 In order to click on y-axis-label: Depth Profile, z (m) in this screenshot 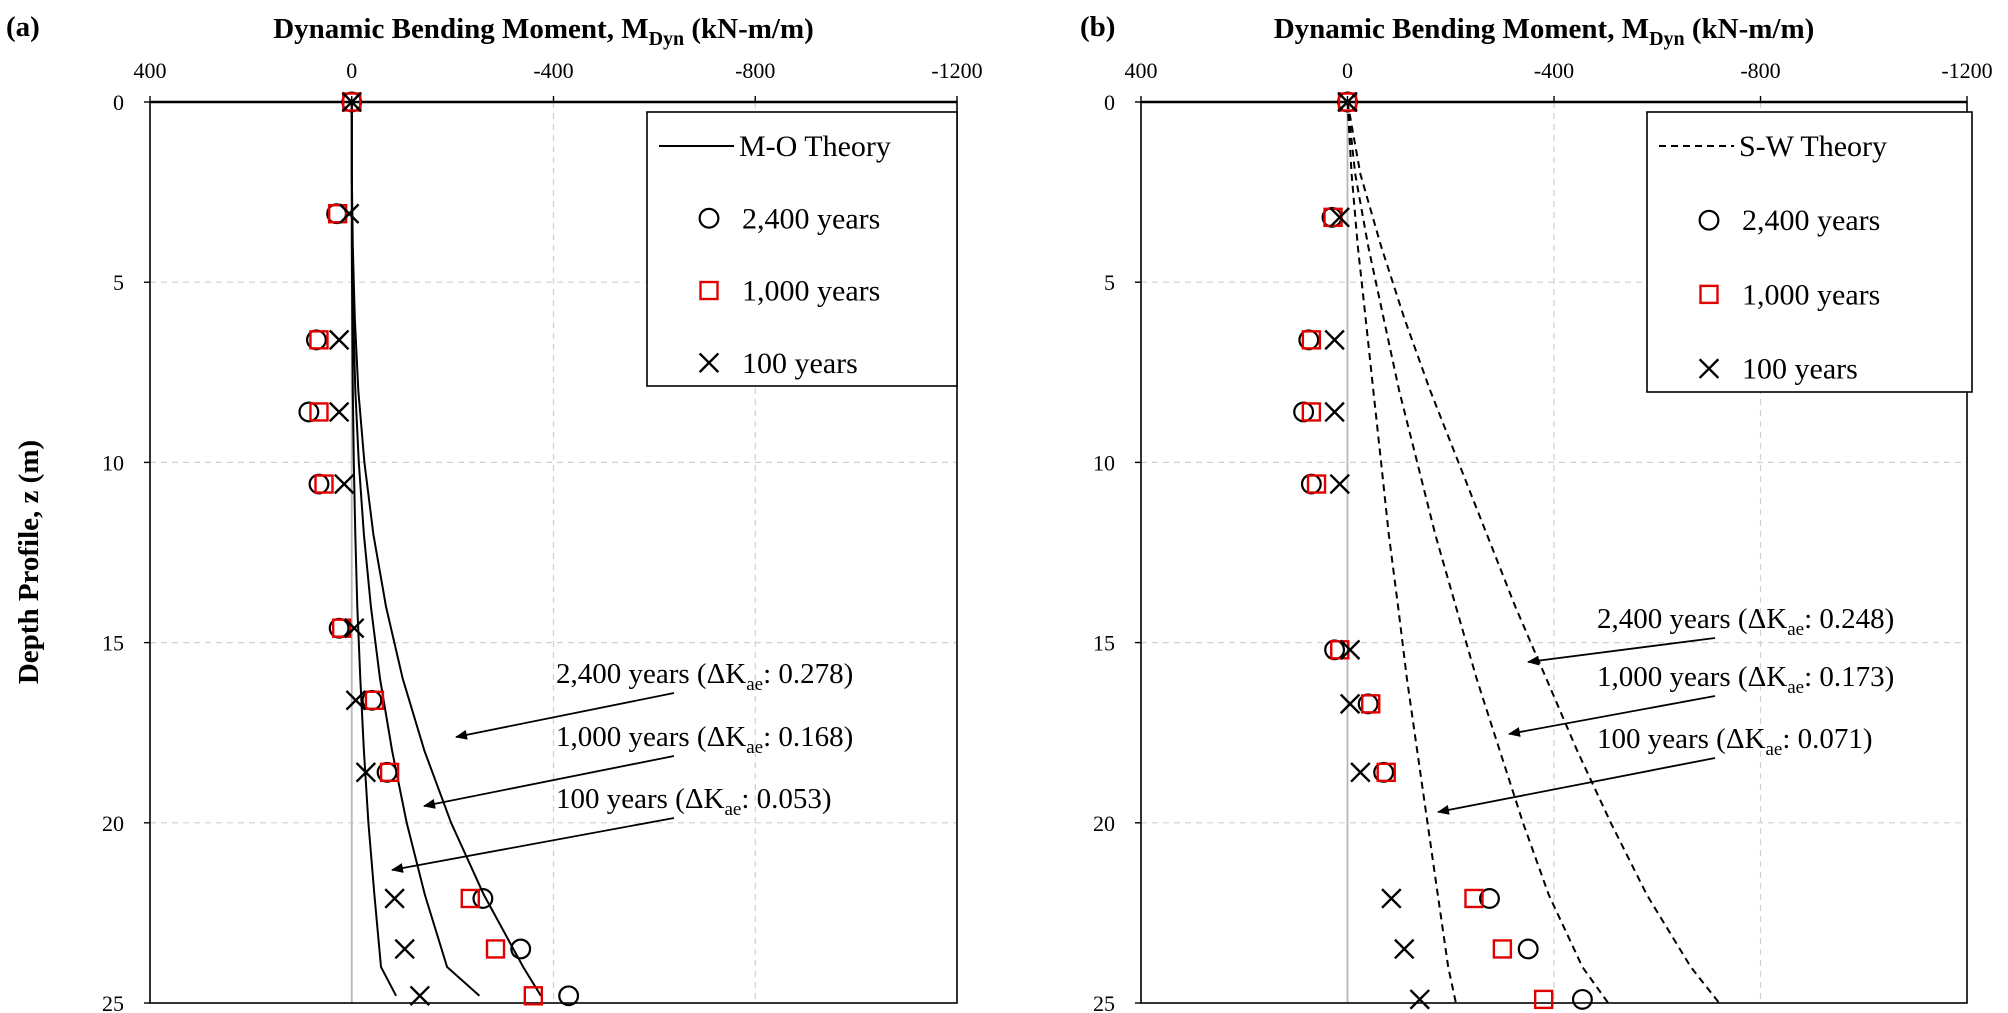, I will do `click(29, 562)`.